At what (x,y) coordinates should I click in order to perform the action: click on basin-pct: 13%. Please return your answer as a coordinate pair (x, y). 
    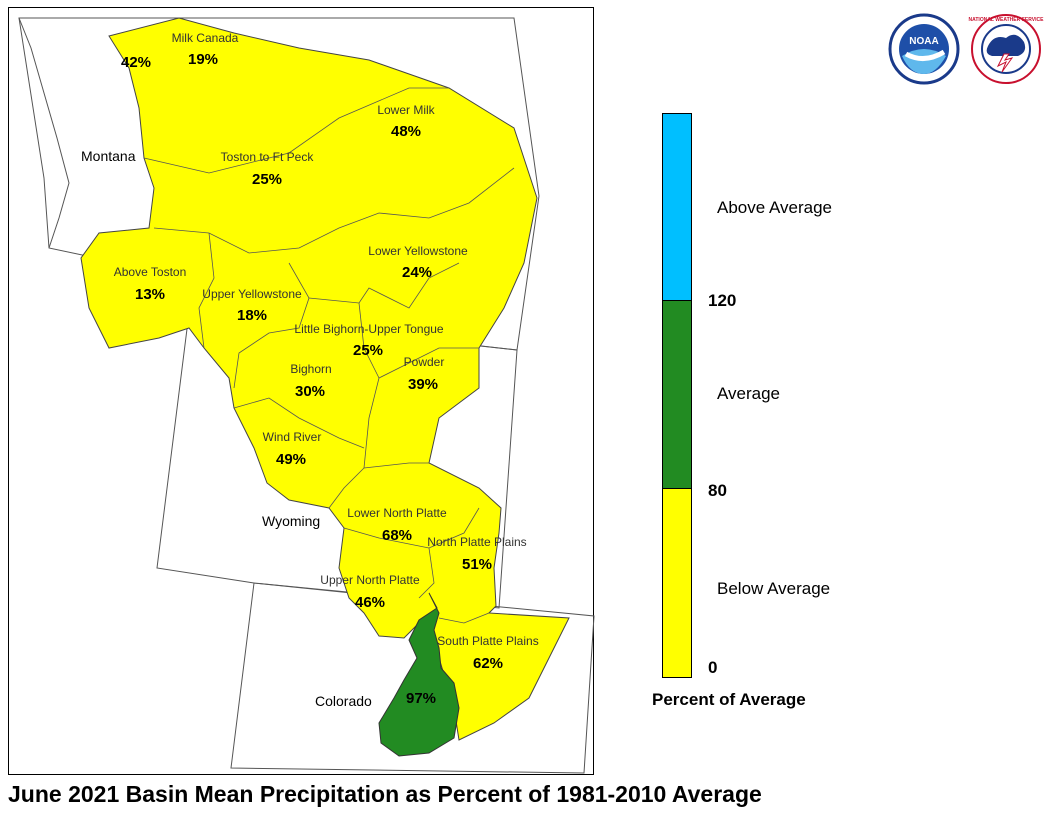
    Looking at the image, I should click on (150, 294).